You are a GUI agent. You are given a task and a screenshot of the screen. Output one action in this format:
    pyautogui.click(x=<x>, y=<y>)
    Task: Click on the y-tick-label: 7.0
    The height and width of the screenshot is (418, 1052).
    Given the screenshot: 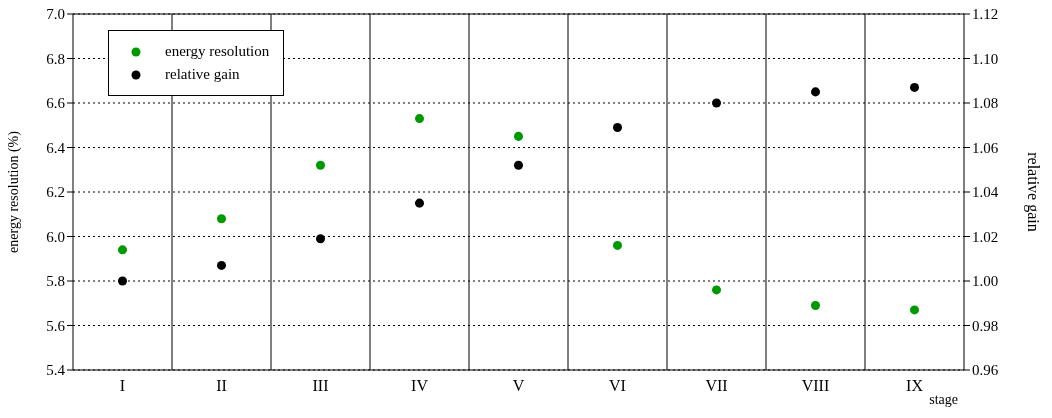 What is the action you would take?
    pyautogui.click(x=55, y=14)
    